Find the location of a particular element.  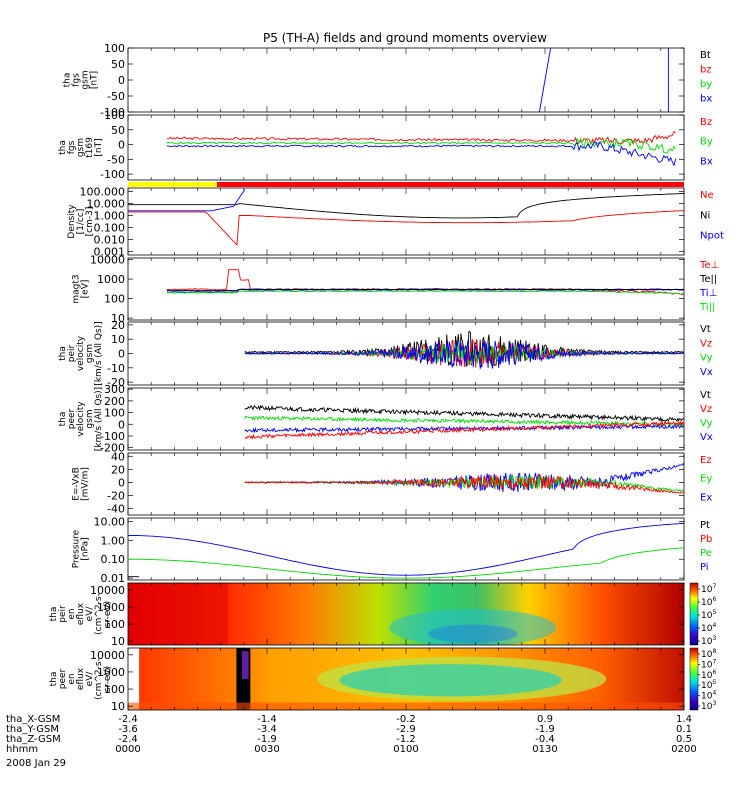

mode-bar-red is located at coordinates (450, 184).